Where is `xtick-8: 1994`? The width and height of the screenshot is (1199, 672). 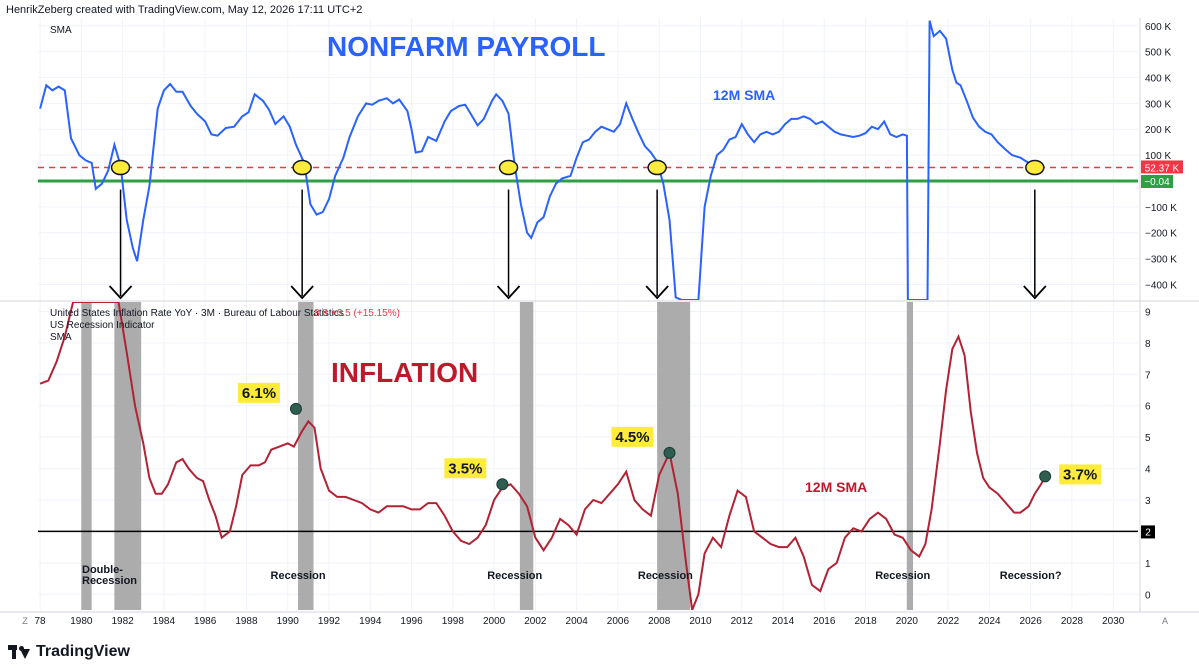
xtick-8: 1994 is located at coordinates (370, 621).